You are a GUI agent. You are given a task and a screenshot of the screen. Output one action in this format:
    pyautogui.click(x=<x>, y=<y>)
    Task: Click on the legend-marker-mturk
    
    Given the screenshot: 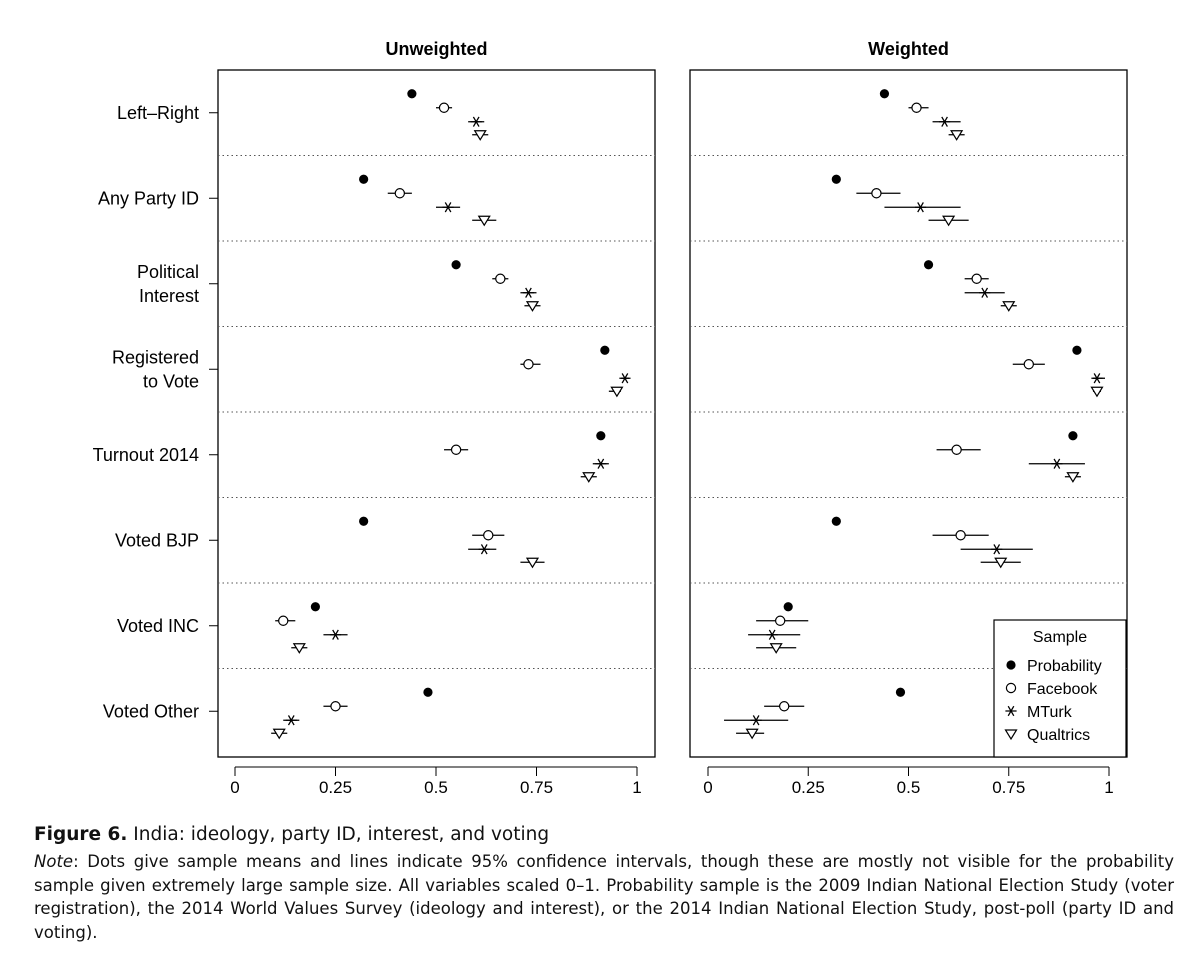 What is the action you would take?
    pyautogui.click(x=1011, y=711)
    